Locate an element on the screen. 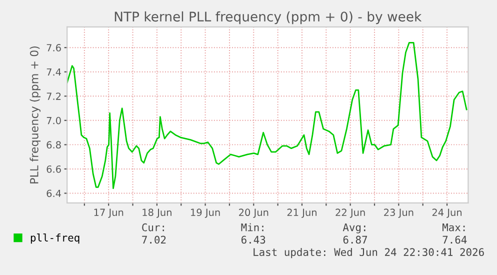 The height and width of the screenshot is (275, 497). x-tick-label: 20 Jun is located at coordinates (253, 213).